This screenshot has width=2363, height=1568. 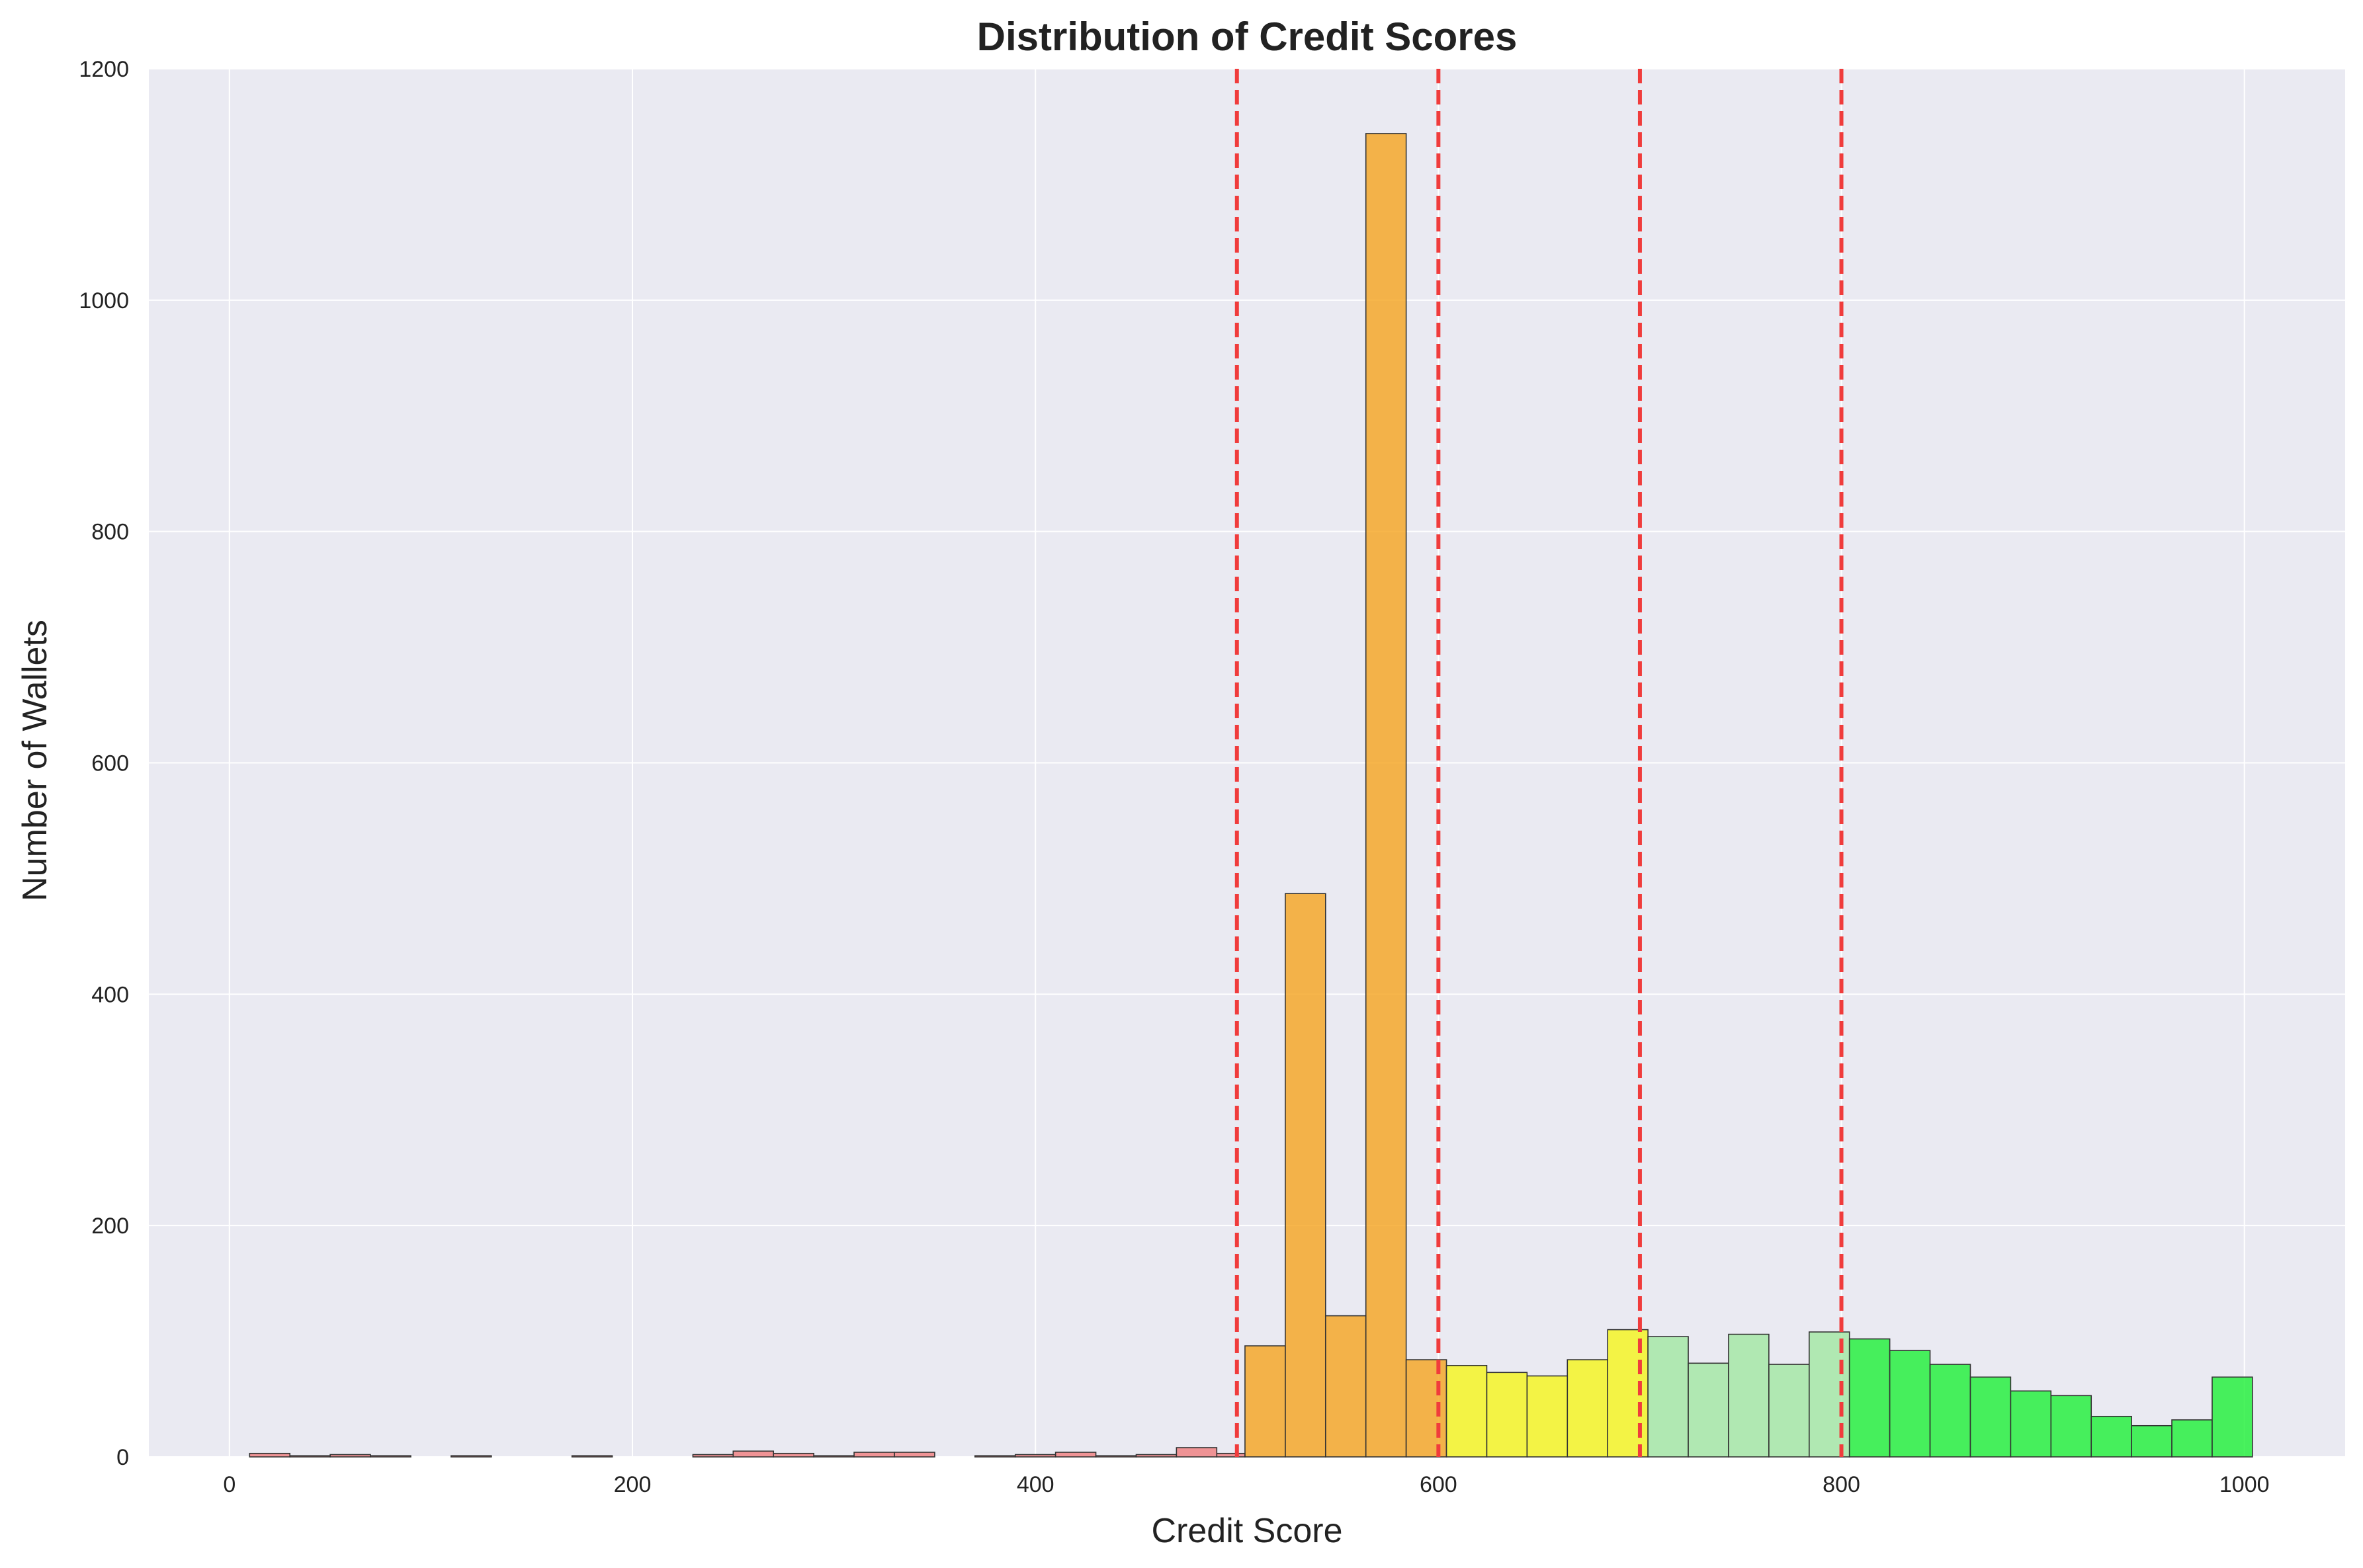 I want to click on y-axis-label: Number of Wallets, so click(x=35, y=760).